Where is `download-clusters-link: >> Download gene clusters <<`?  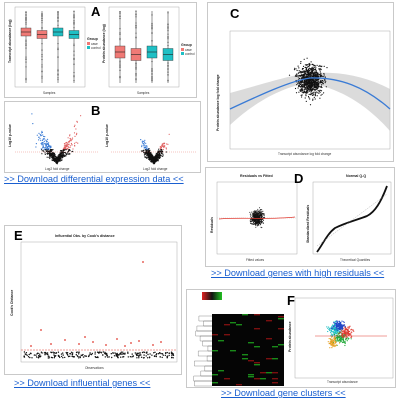
download-clusters-link: >> Download gene clusters << is located at coordinates (283, 393).